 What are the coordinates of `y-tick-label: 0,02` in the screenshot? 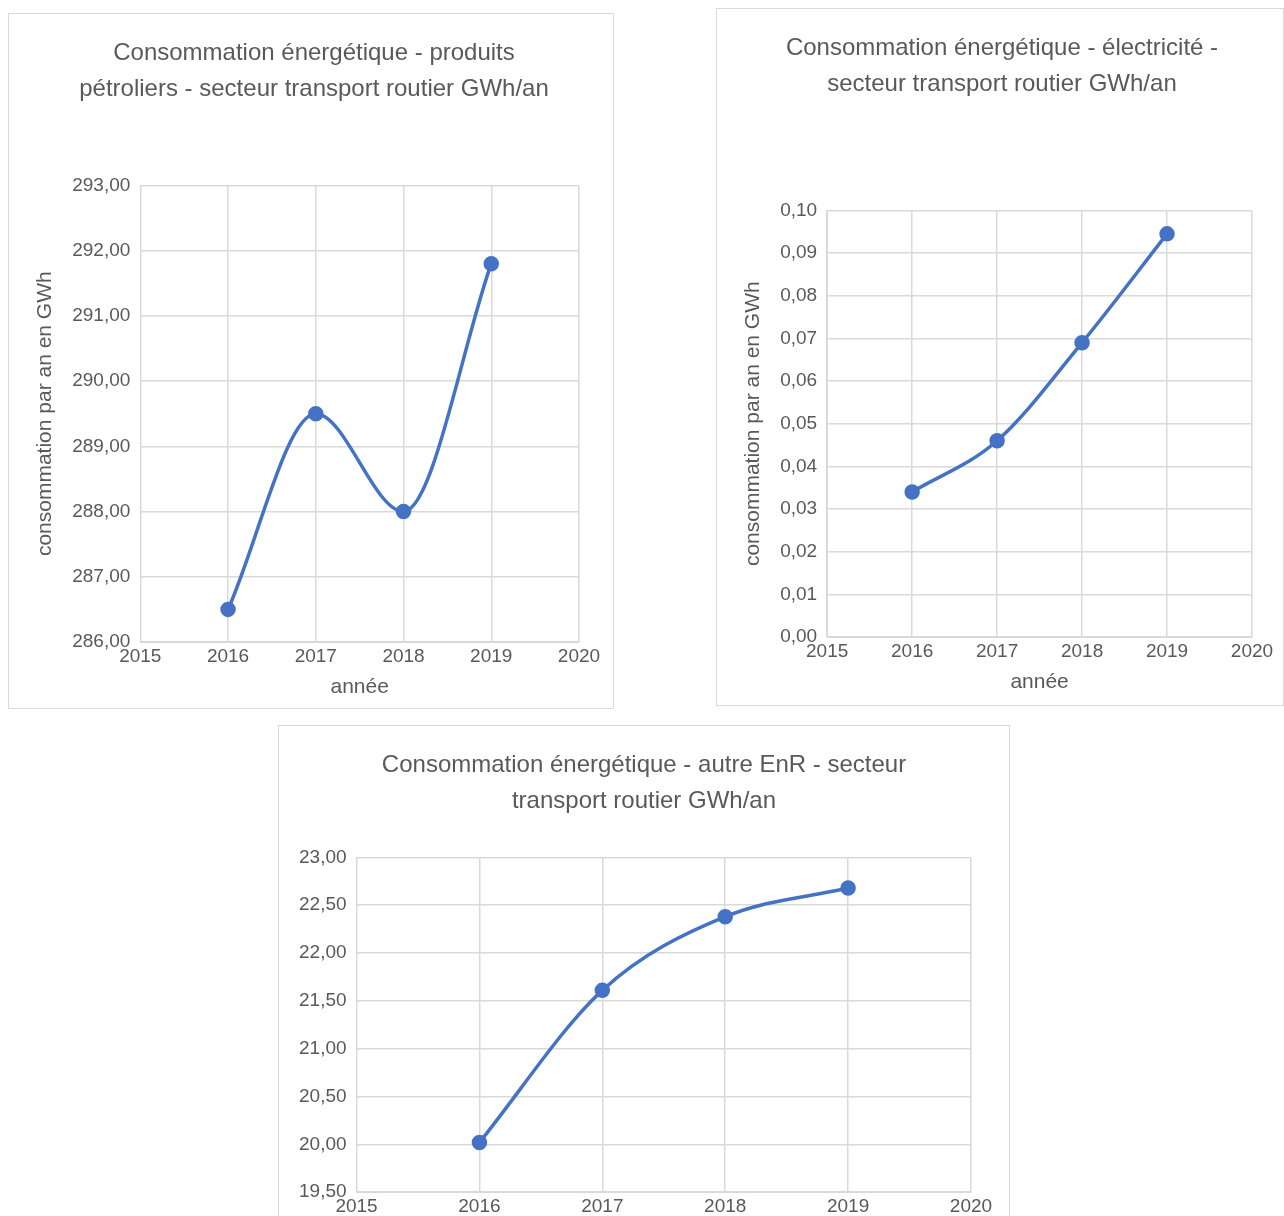 It's located at (799, 550).